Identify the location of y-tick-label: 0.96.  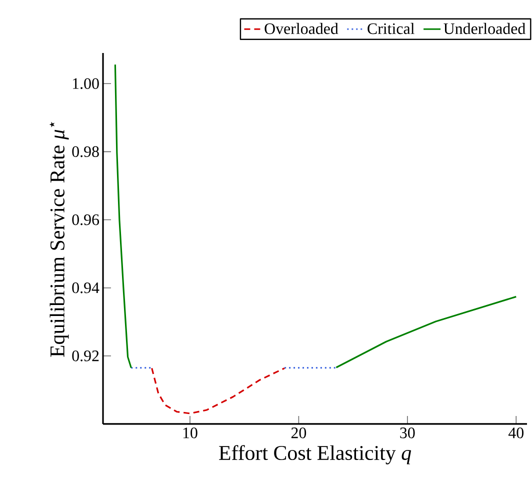
(86, 220).